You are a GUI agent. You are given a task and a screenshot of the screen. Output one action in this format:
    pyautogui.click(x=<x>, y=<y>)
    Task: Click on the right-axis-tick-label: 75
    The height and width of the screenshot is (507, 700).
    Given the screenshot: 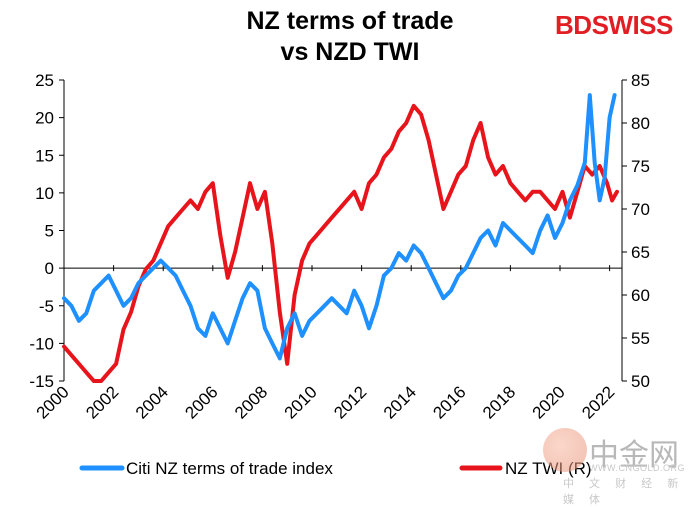 What is the action you would take?
    pyautogui.click(x=640, y=166)
    